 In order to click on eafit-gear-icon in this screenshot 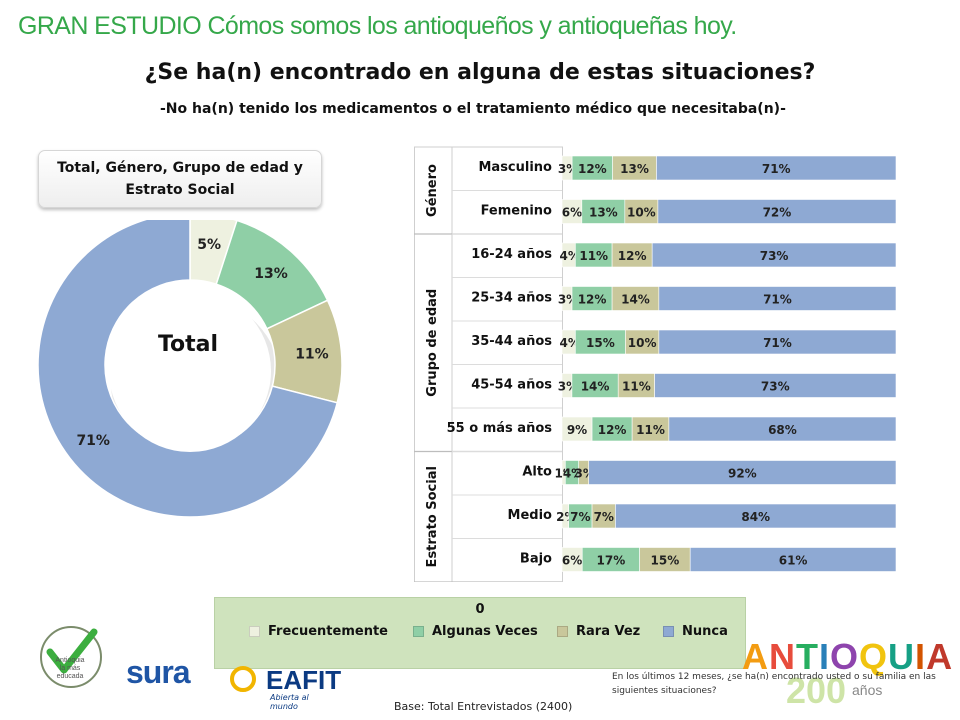, I will do `click(243, 679)`.